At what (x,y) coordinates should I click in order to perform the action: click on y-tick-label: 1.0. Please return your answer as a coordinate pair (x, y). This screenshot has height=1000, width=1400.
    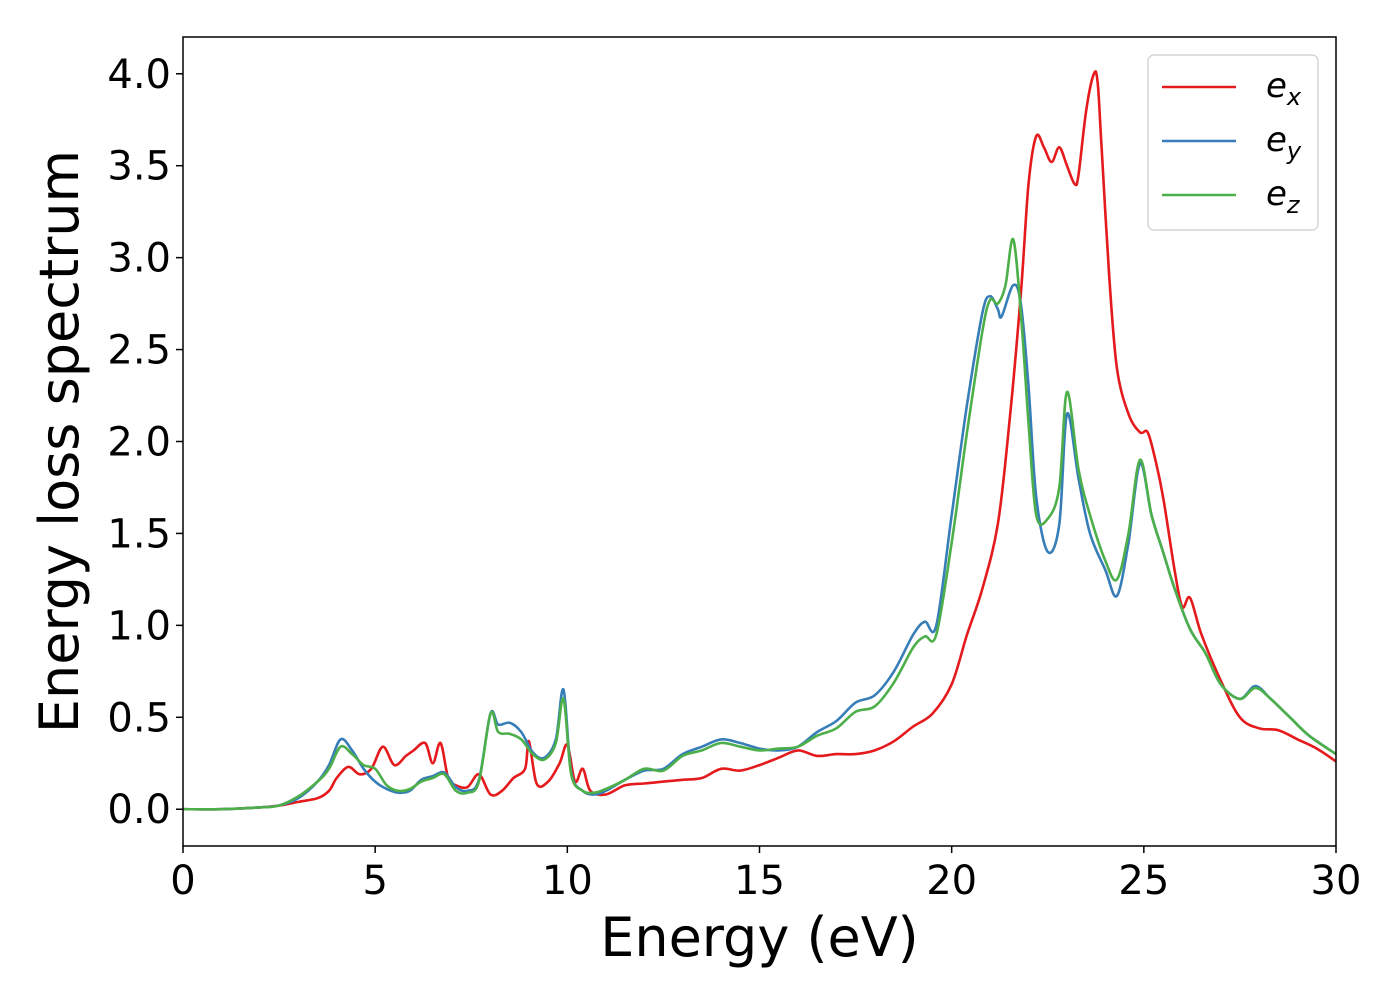
    Looking at the image, I should click on (139, 626).